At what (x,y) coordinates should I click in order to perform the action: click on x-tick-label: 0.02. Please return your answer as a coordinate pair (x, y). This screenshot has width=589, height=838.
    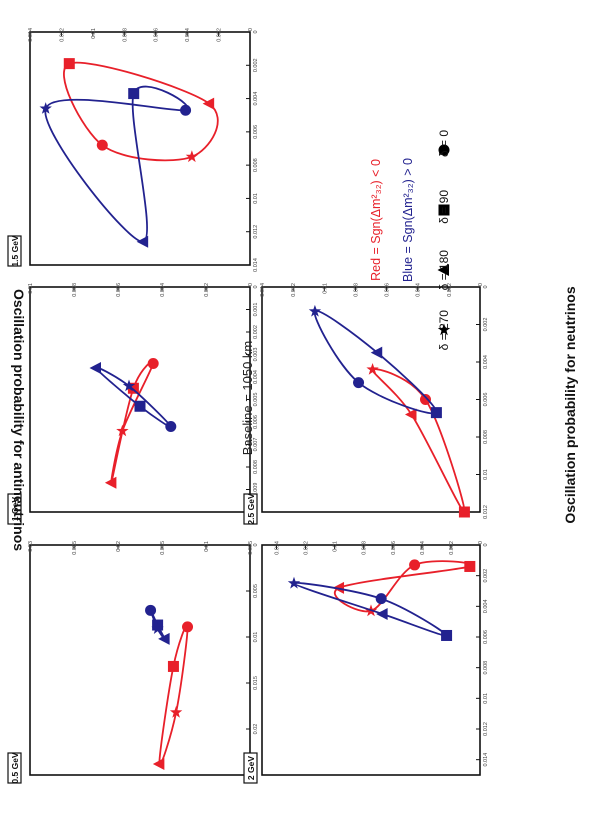
    Looking at the image, I should click on (256, 729).